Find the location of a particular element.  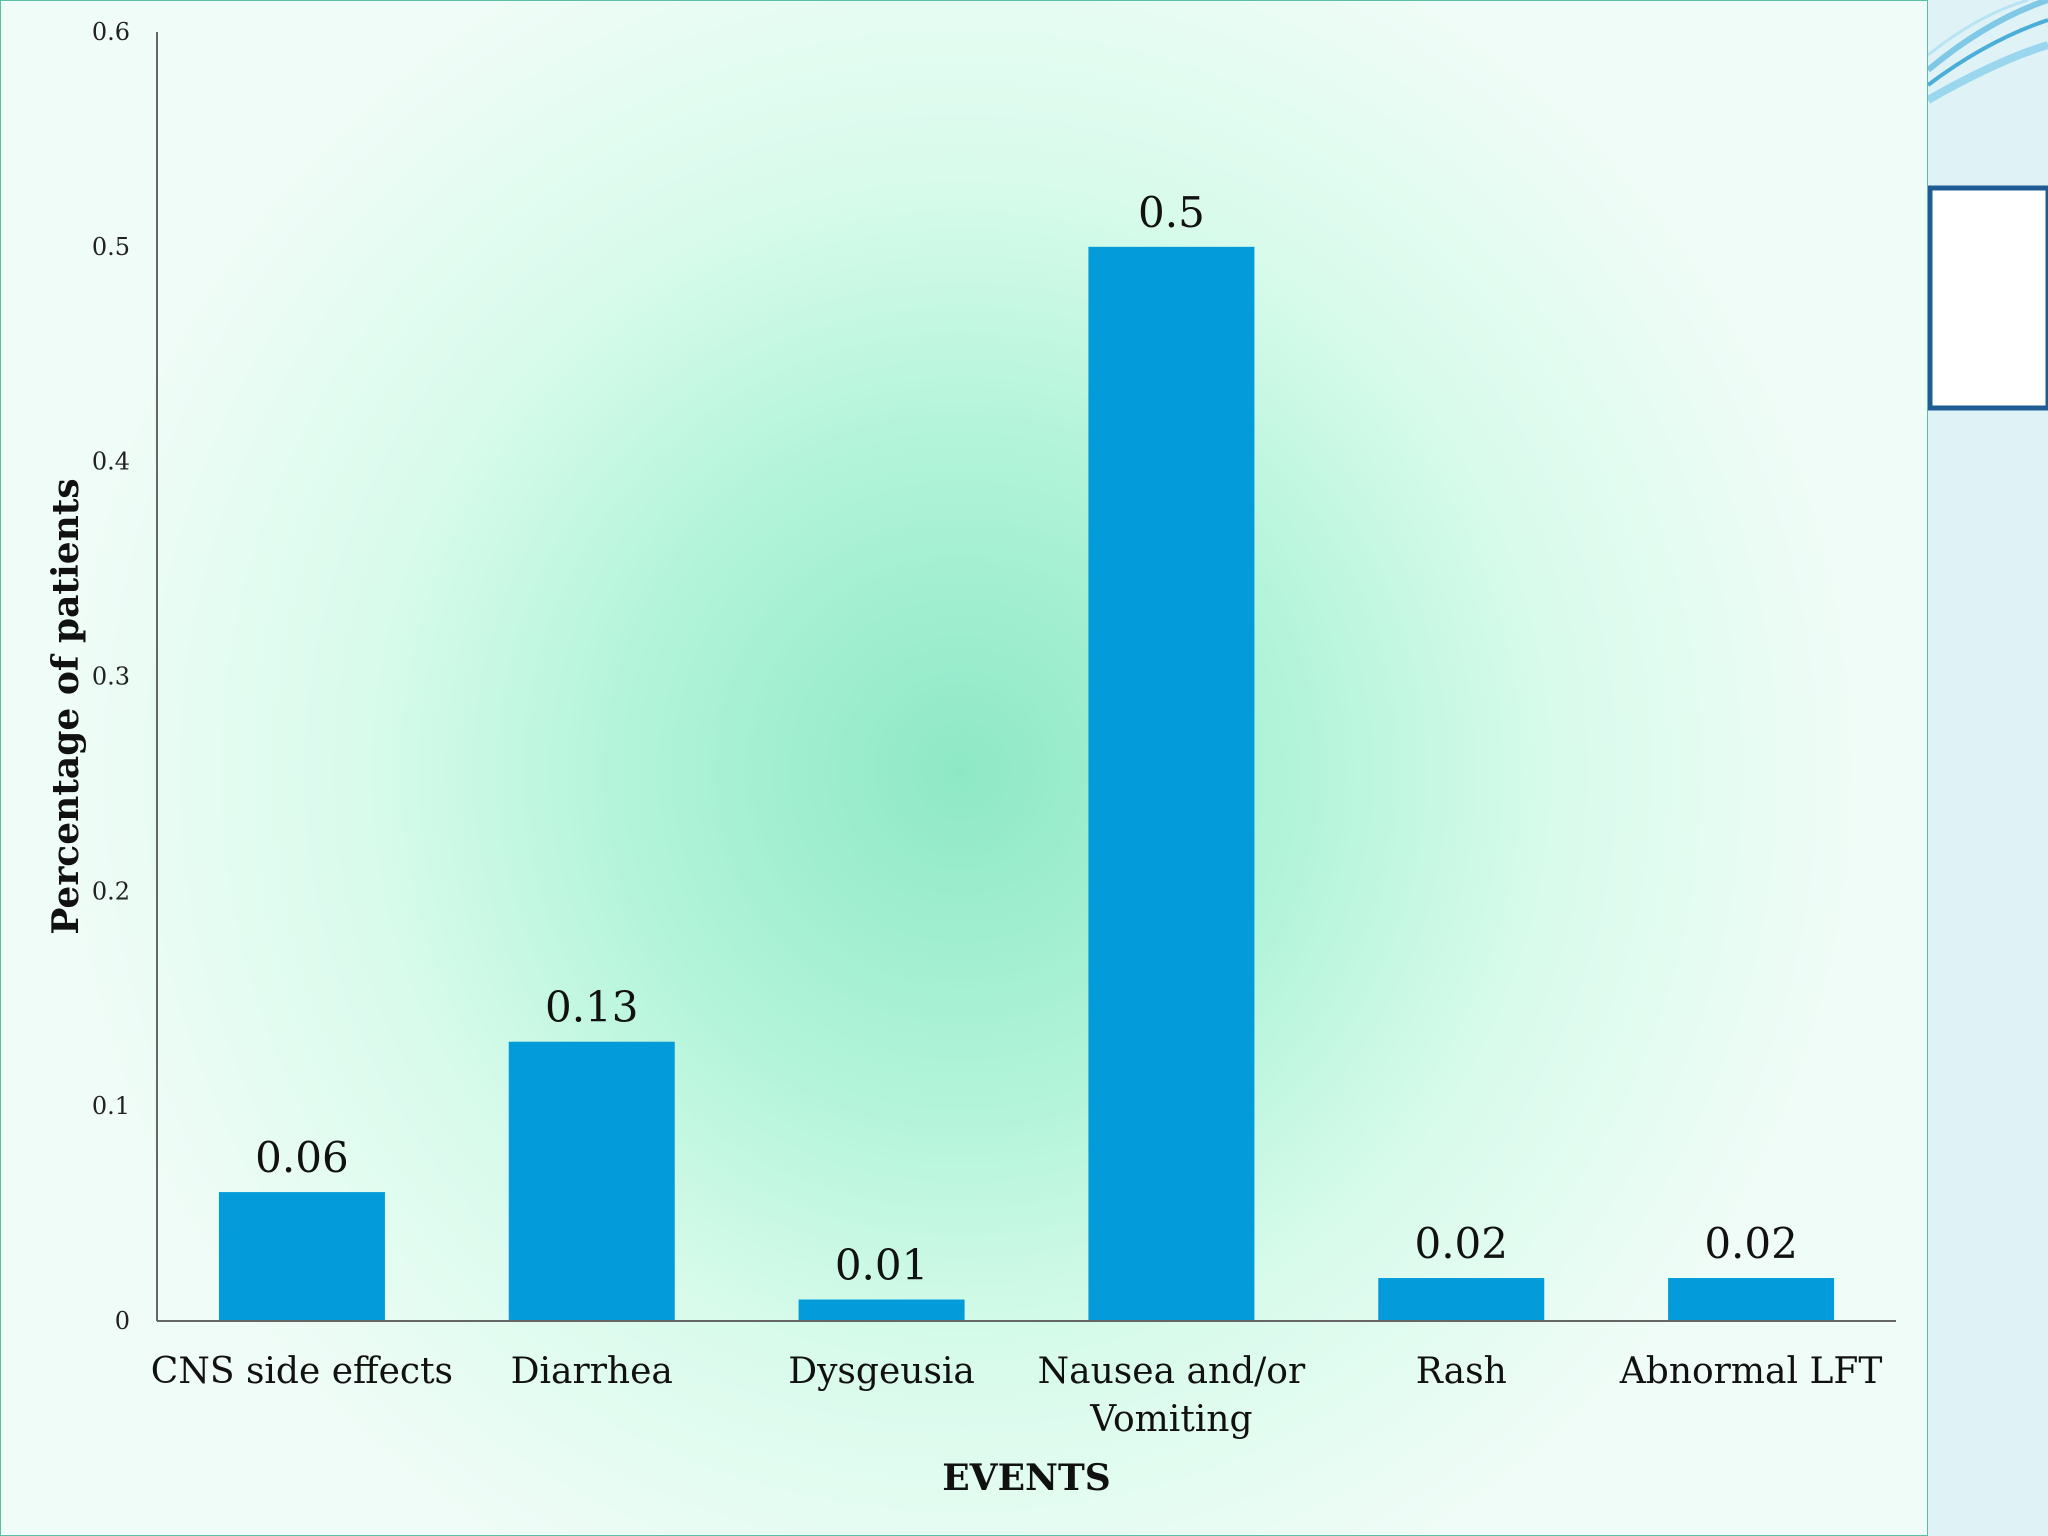

y-axis-title: Percentage of patients is located at coordinates (66, 706).